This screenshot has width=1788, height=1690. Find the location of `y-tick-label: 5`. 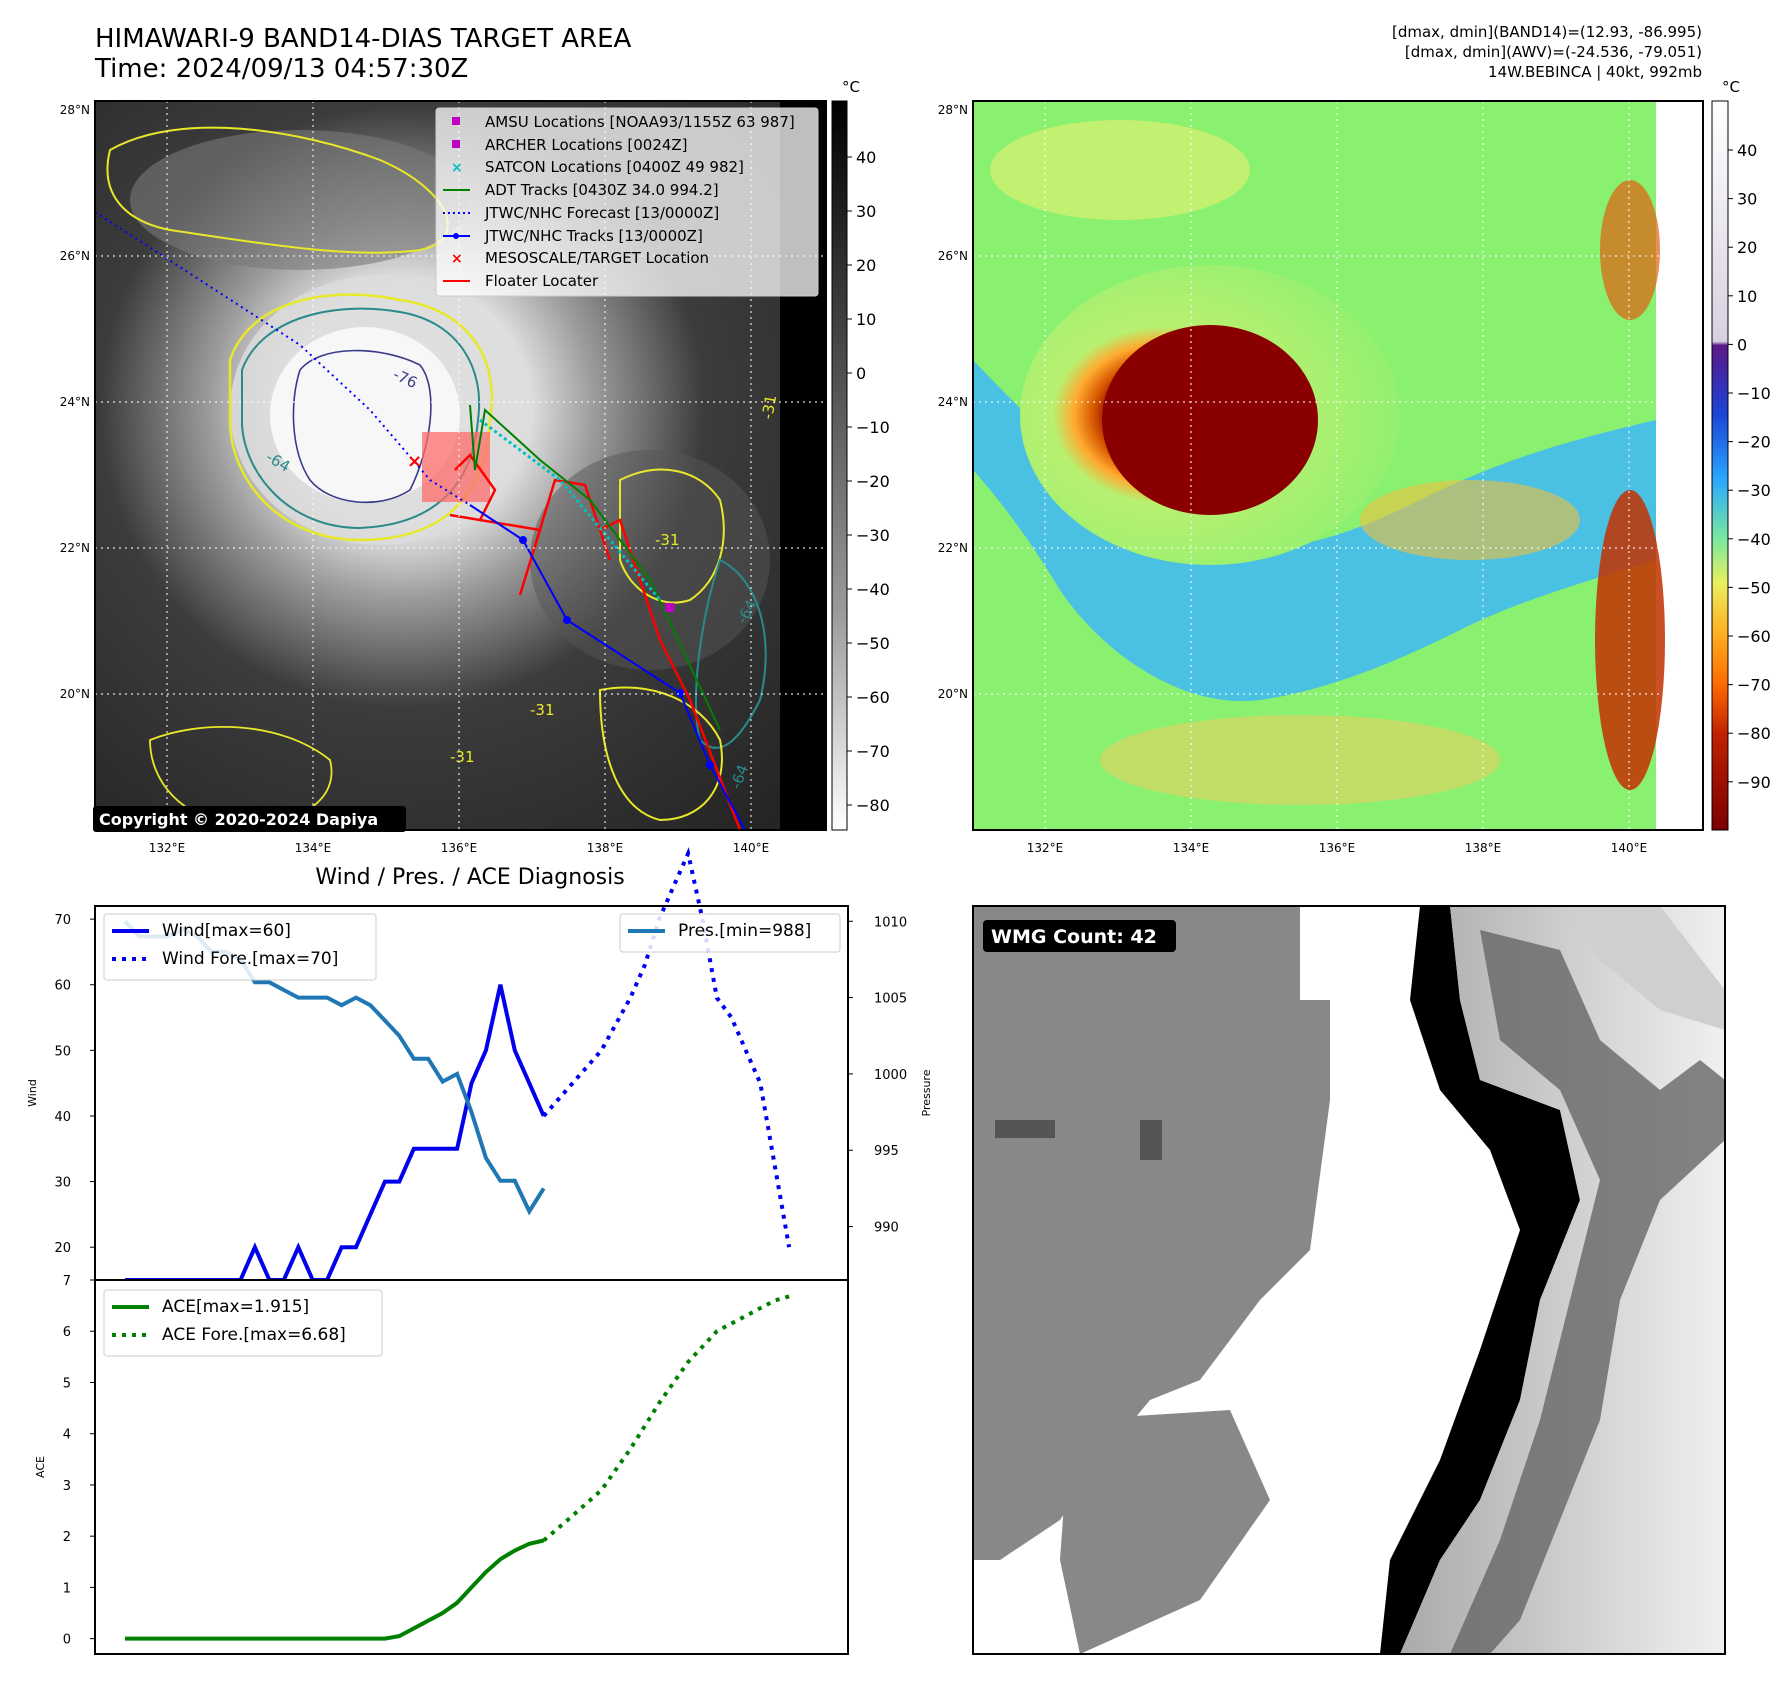

y-tick-label: 5 is located at coordinates (67, 1383).